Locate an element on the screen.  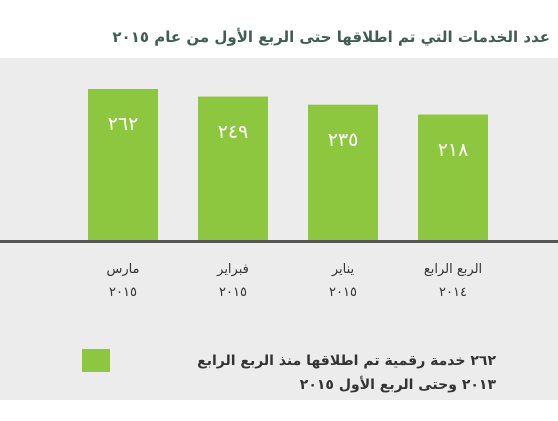
category-label: فبراير ٢٠١٥ is located at coordinates (233, 281).